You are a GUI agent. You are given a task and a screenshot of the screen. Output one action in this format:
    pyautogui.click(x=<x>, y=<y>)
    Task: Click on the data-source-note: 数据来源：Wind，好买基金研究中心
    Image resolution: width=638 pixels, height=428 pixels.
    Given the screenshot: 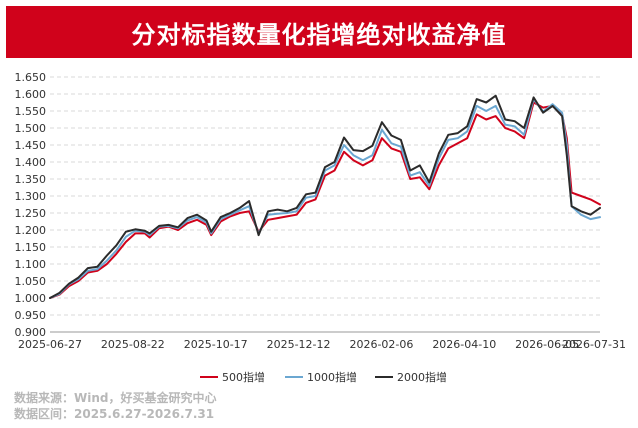 What is the action you would take?
    pyautogui.click(x=115, y=398)
    